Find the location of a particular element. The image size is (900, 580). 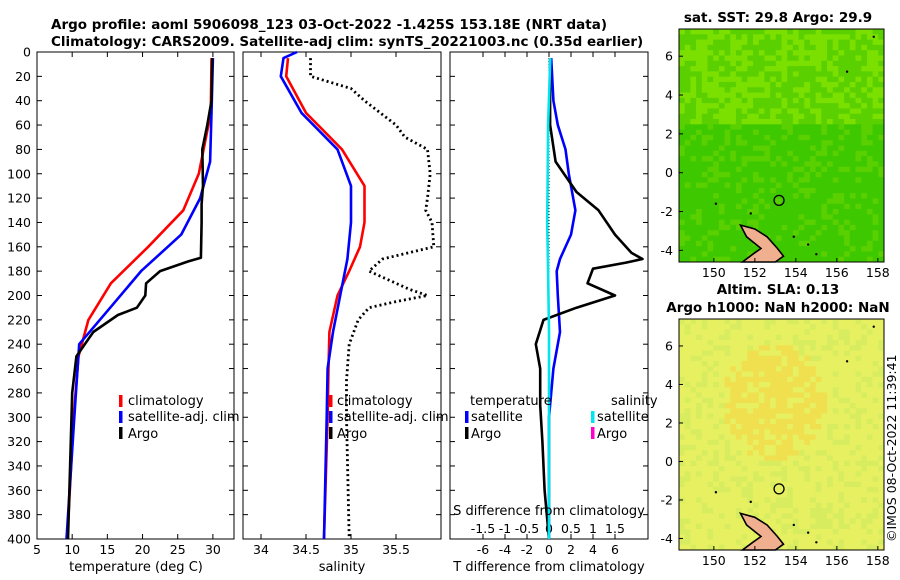

y-tick-label: 220 is located at coordinates (19, 319).